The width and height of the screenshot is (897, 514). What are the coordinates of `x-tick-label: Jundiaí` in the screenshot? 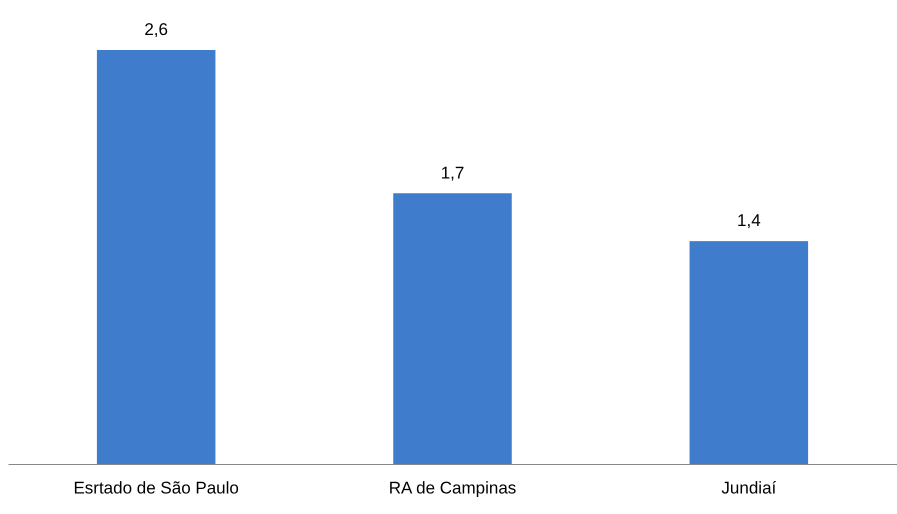 It's located at (749, 488).